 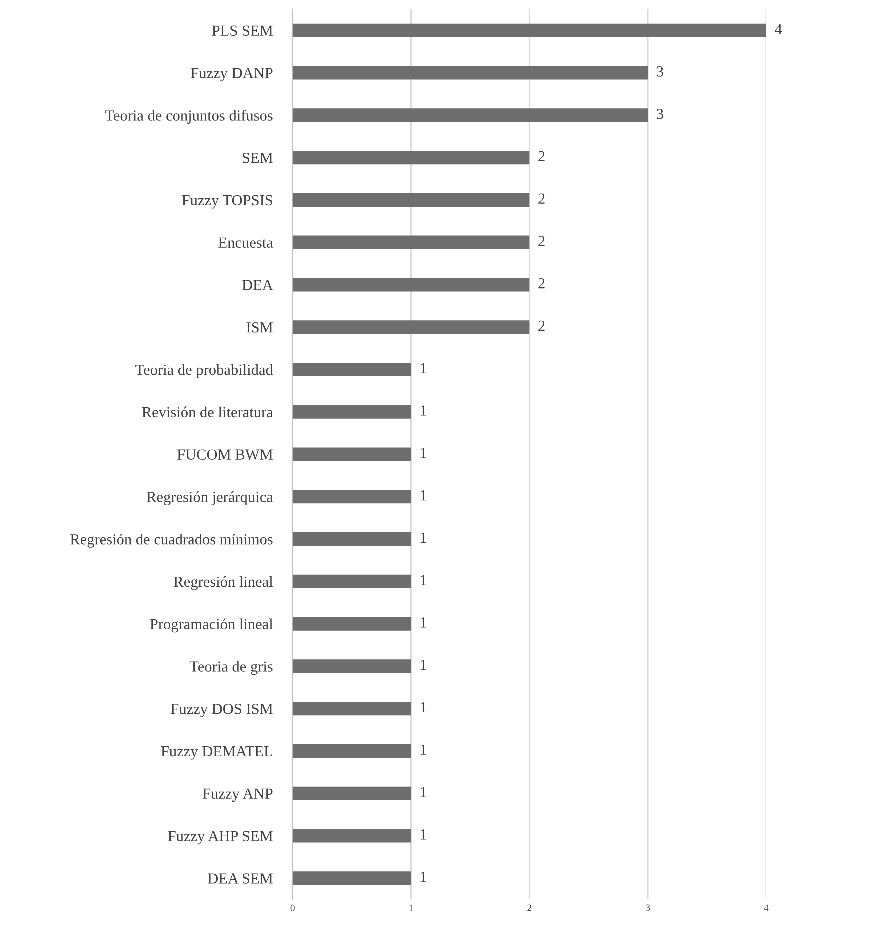 I want to click on y-tick-label: Programación lineal, so click(x=212, y=625).